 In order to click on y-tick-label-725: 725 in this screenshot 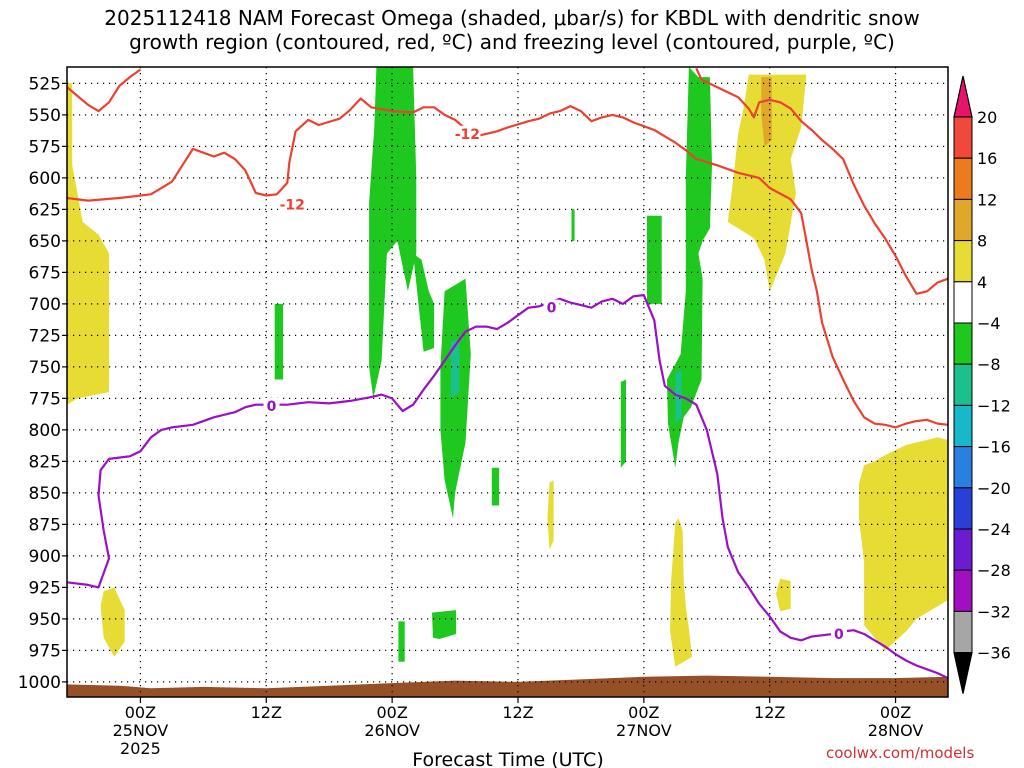, I will do `click(45, 336)`.